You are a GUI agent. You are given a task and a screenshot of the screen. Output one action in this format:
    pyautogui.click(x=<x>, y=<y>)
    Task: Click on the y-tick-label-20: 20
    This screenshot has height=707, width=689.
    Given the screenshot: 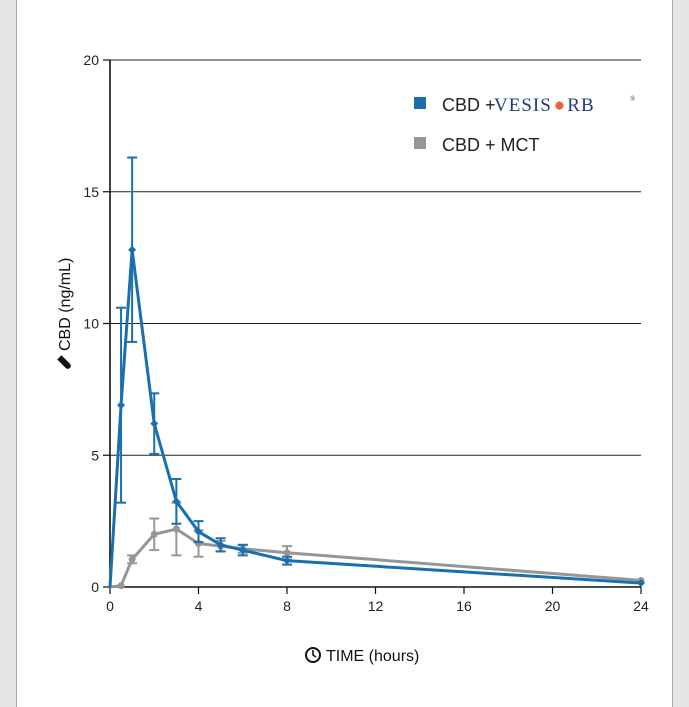 What is the action you would take?
    pyautogui.click(x=91, y=60)
    